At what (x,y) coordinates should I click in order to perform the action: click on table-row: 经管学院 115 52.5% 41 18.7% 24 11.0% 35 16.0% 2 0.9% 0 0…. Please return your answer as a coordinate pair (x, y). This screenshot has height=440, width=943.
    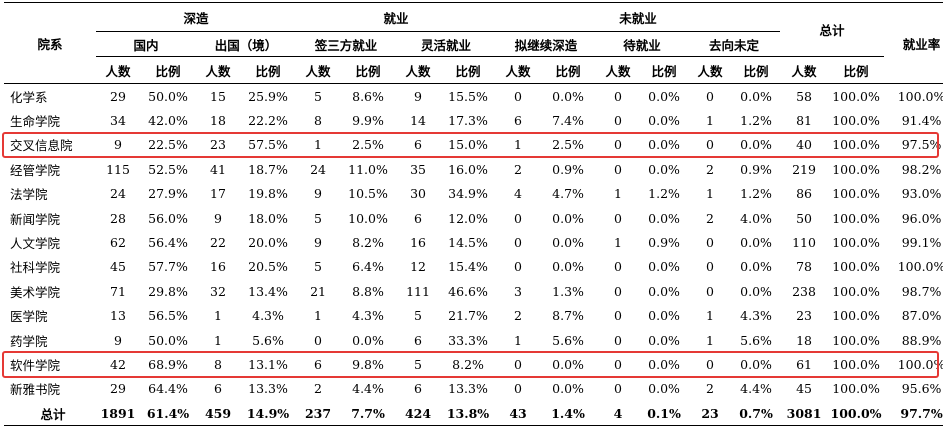
    Looking at the image, I should click on (473, 169).